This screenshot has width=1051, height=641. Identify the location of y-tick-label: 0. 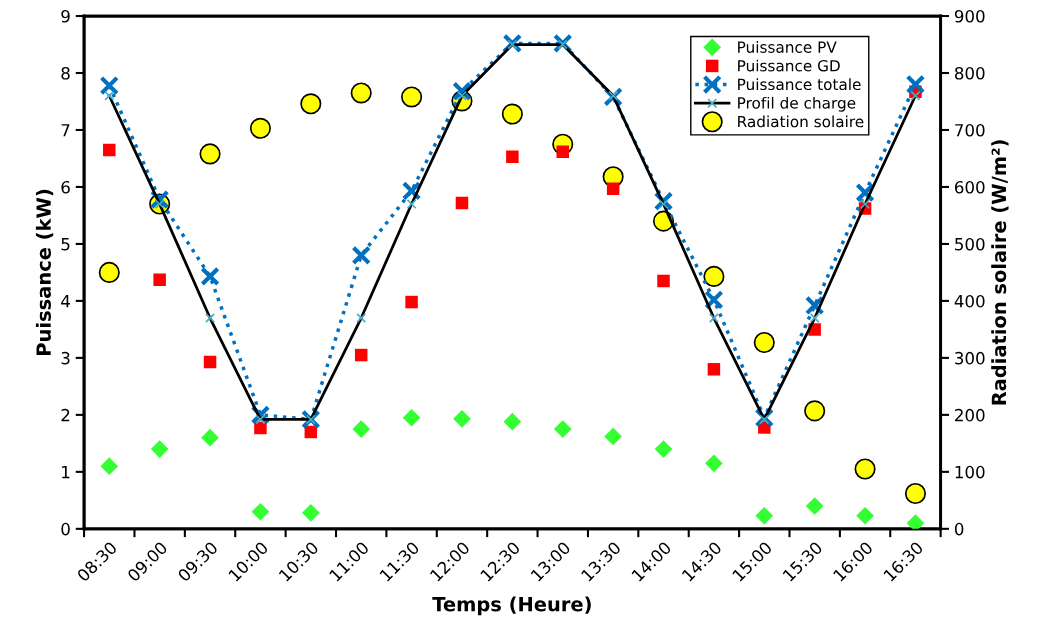
(65, 529).